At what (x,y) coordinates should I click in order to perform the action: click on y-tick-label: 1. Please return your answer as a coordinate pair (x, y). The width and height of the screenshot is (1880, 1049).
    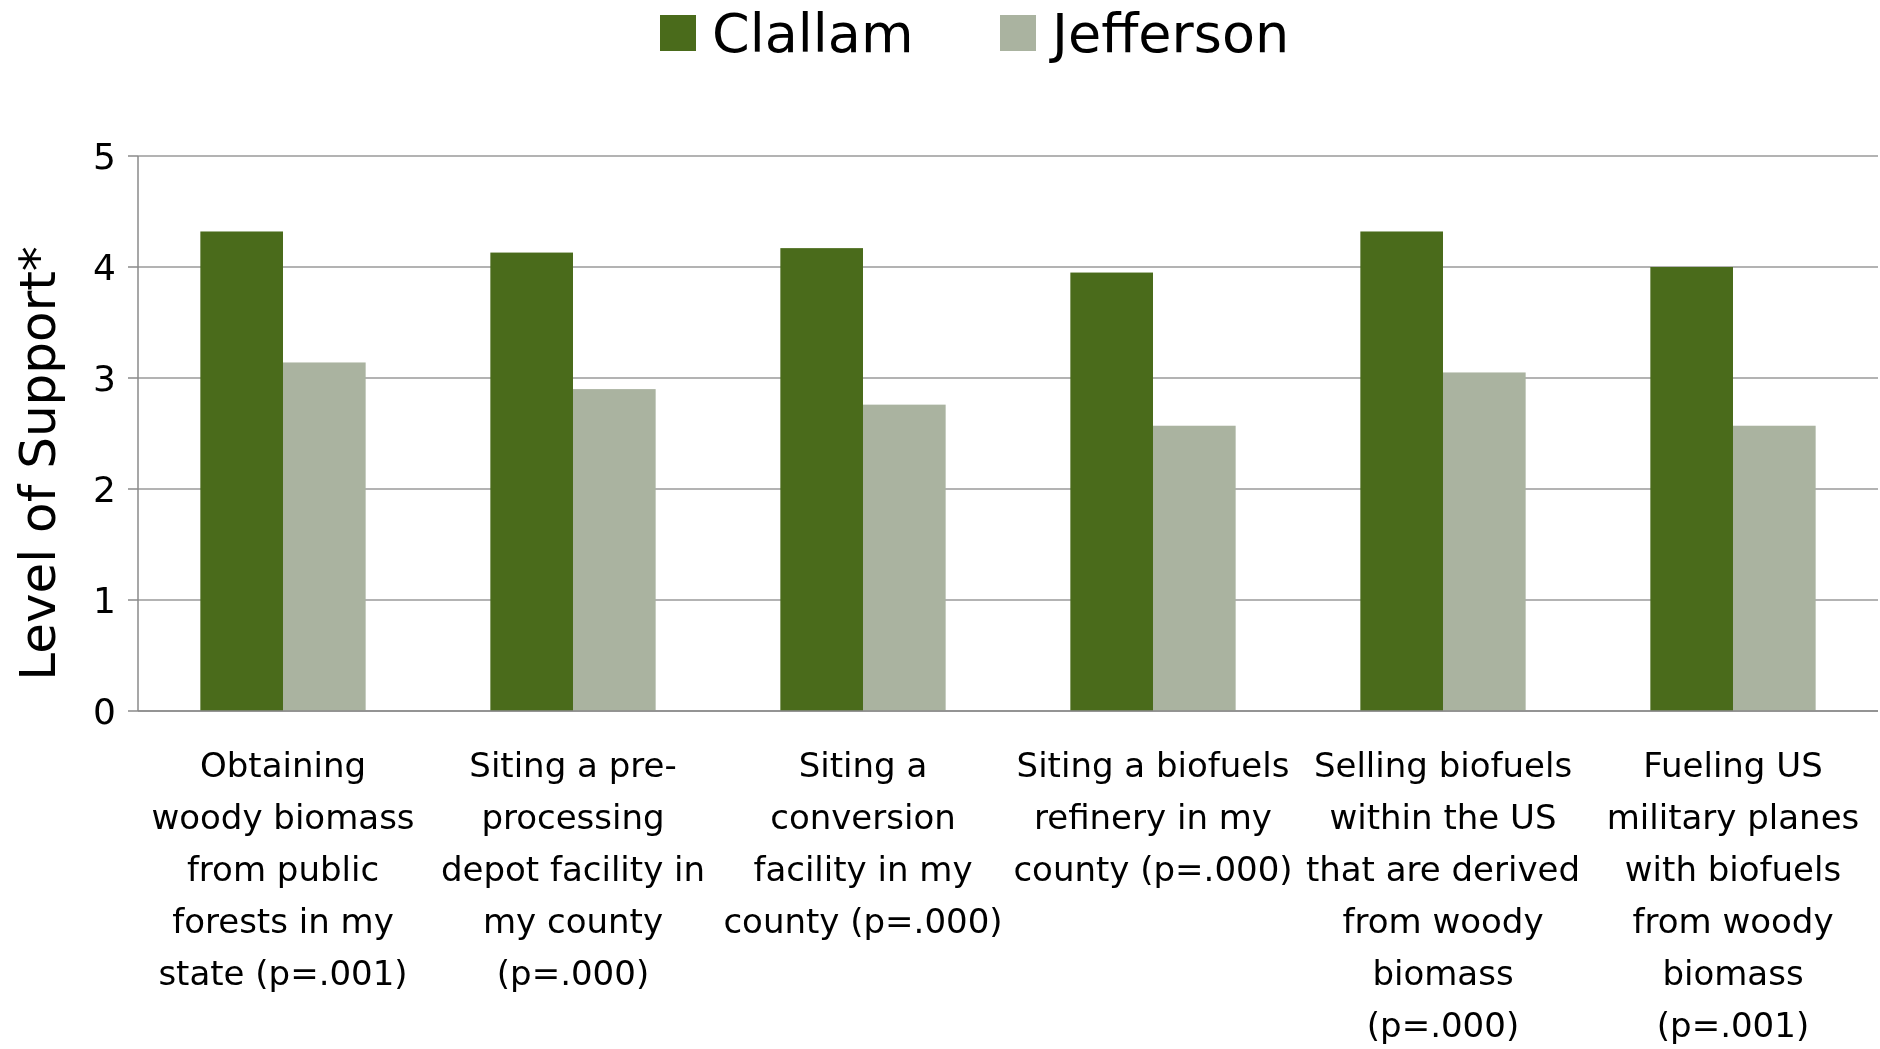
    Looking at the image, I should click on (104, 600).